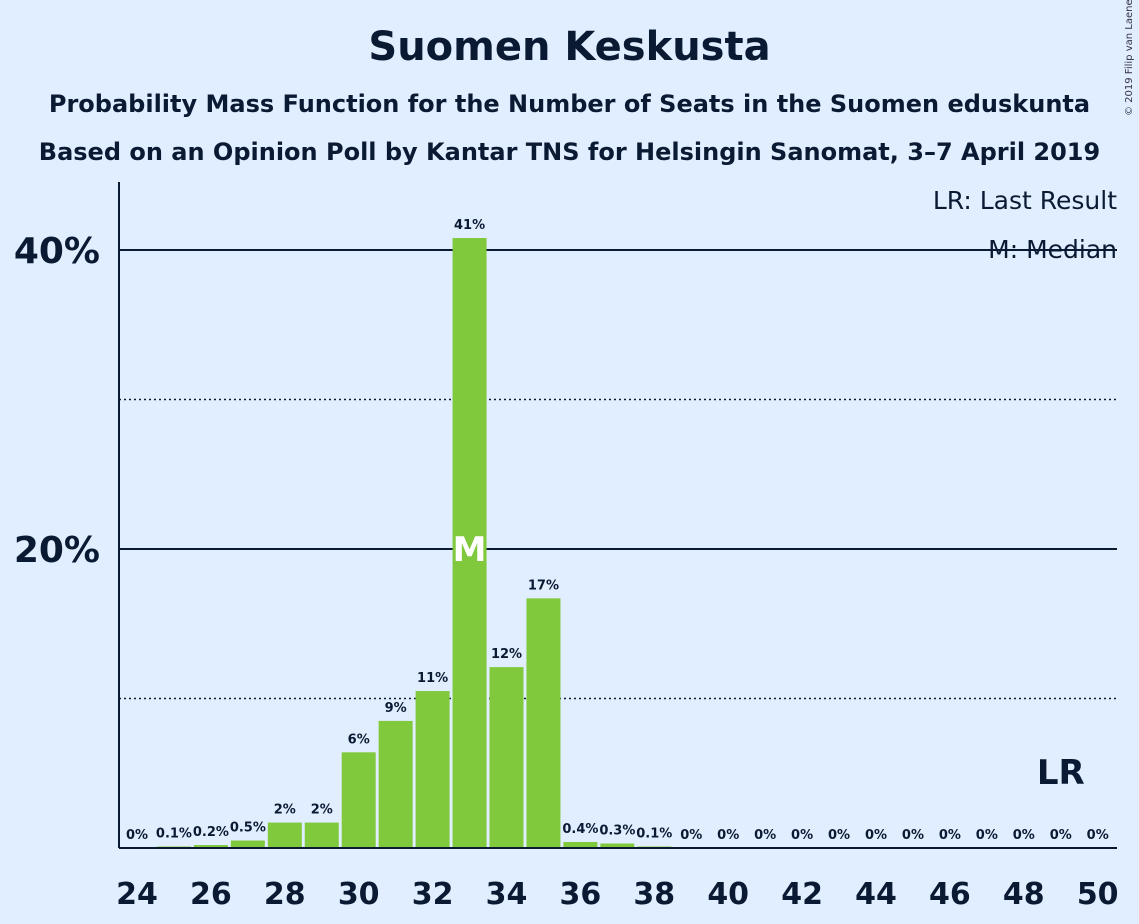 This screenshot has height=924, width=1139. What do you see at coordinates (57, 550) in the screenshot?
I see `y-tick-label: 20%` at bounding box center [57, 550].